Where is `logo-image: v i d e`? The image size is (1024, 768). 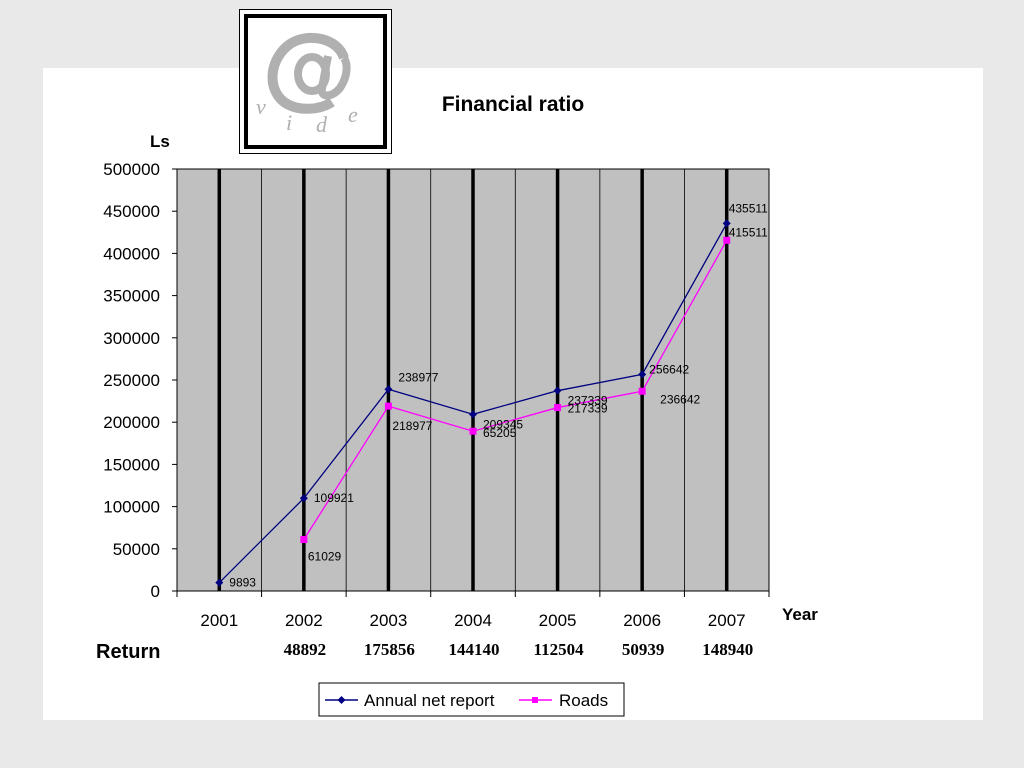
logo-image: v i d e is located at coordinates (315, 81).